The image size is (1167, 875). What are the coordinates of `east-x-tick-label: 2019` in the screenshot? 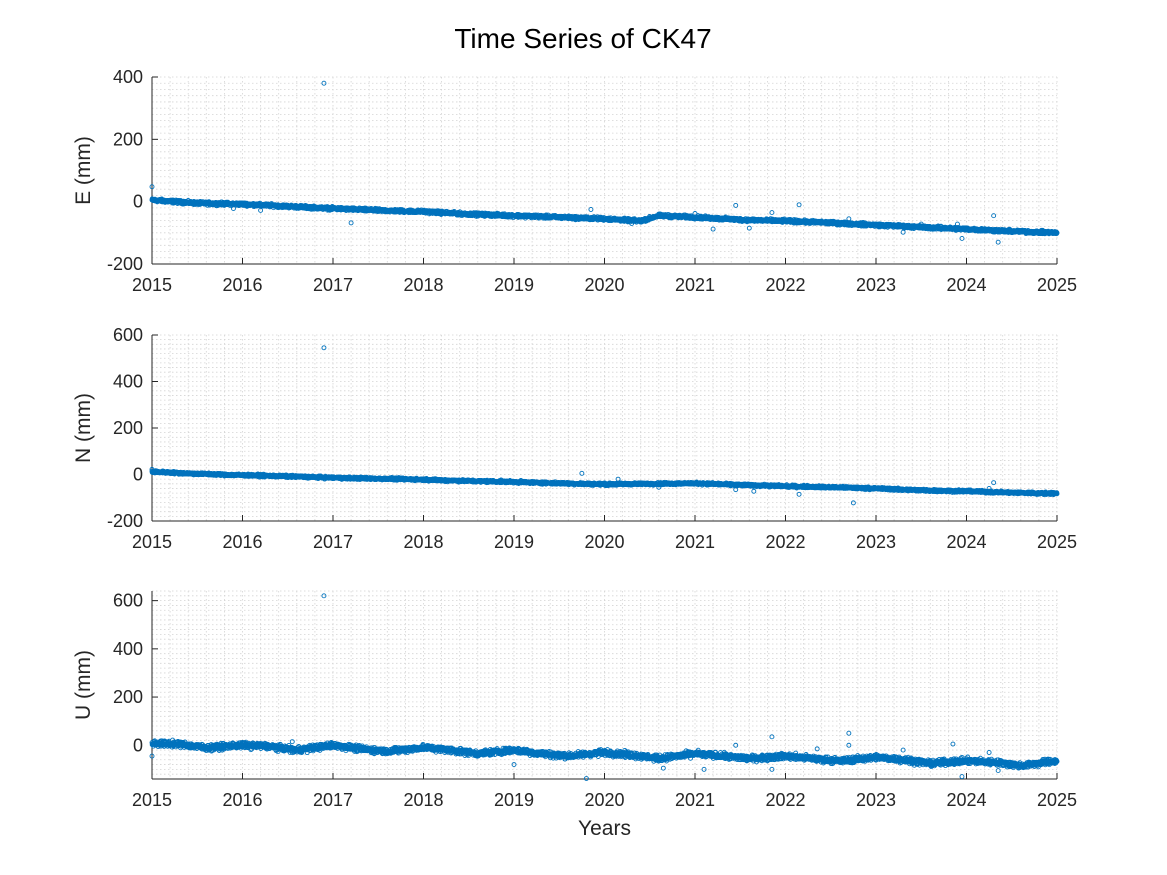 It's located at (514, 285).